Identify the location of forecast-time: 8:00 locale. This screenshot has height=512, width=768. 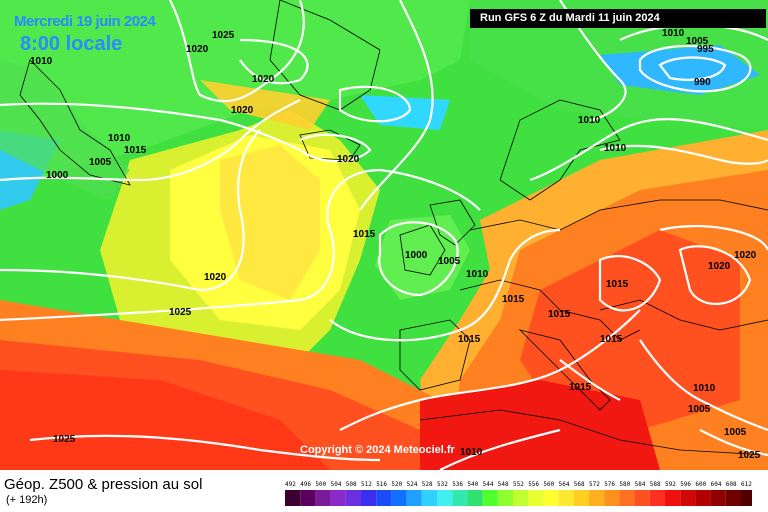
(71, 44).